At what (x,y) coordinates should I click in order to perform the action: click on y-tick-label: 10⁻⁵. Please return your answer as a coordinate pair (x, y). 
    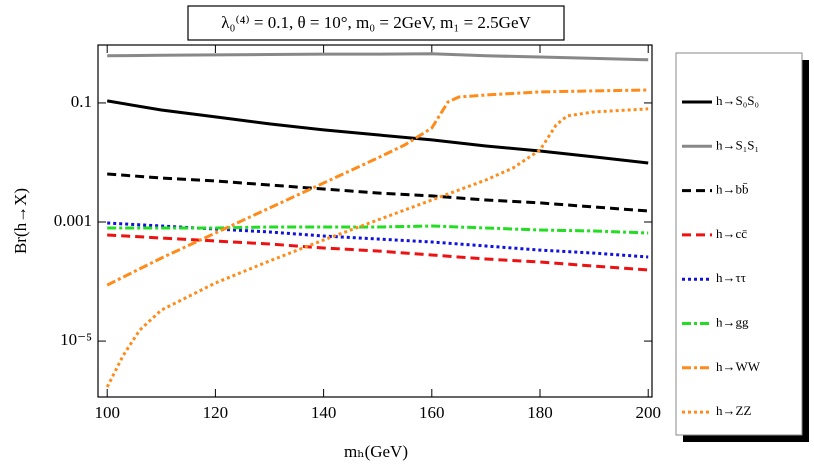
    Looking at the image, I should click on (76, 339).